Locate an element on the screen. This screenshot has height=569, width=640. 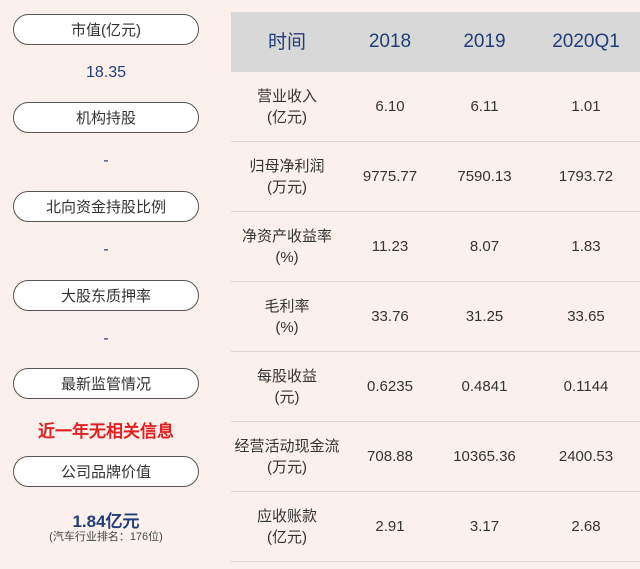
cell: 6.10 is located at coordinates (390, 106).